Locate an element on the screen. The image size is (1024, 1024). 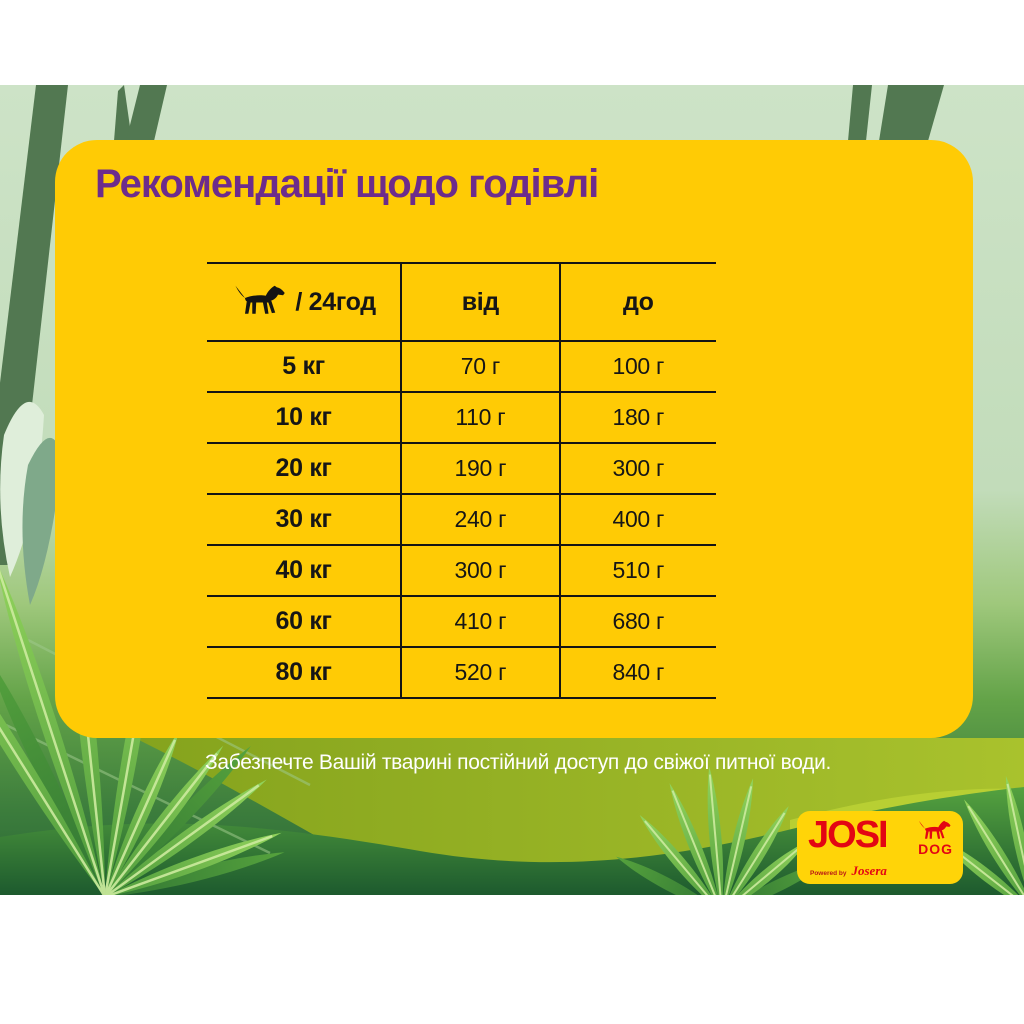
table-row: 60 кг 410 г 680 г is located at coordinates (461, 621).